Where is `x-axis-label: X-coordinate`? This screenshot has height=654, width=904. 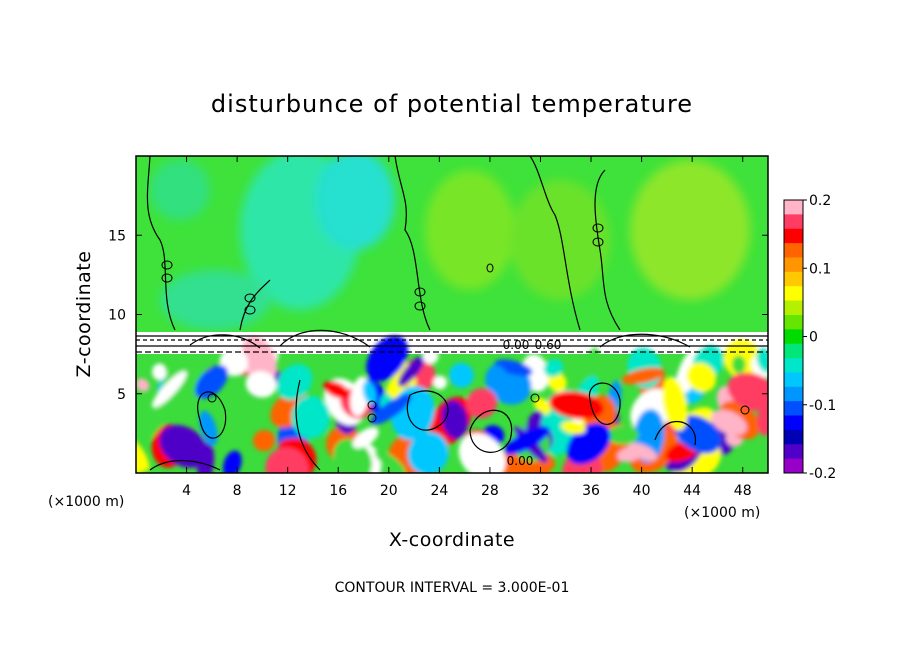
x-axis-label: X-coordinate is located at coordinates (452, 540).